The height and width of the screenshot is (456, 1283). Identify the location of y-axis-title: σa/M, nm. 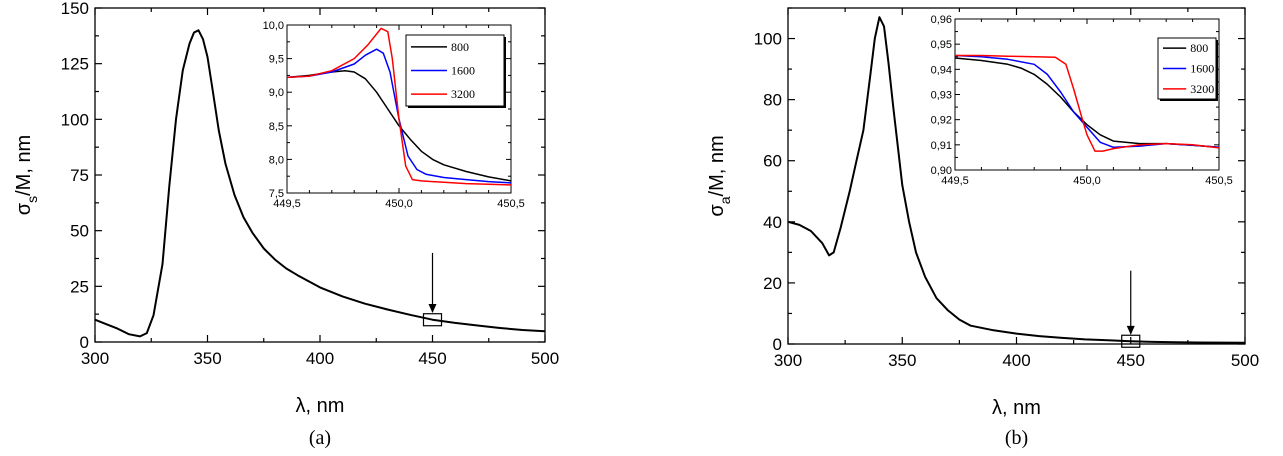
(719, 175).